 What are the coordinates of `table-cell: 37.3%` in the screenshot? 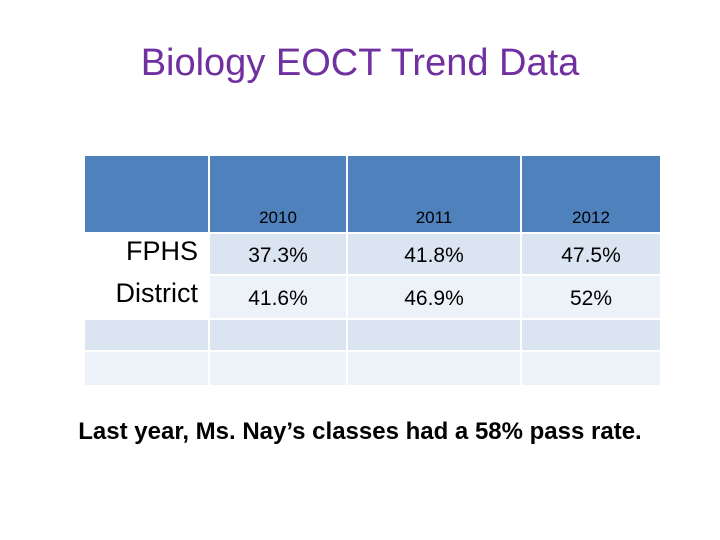 It's located at (279, 255).